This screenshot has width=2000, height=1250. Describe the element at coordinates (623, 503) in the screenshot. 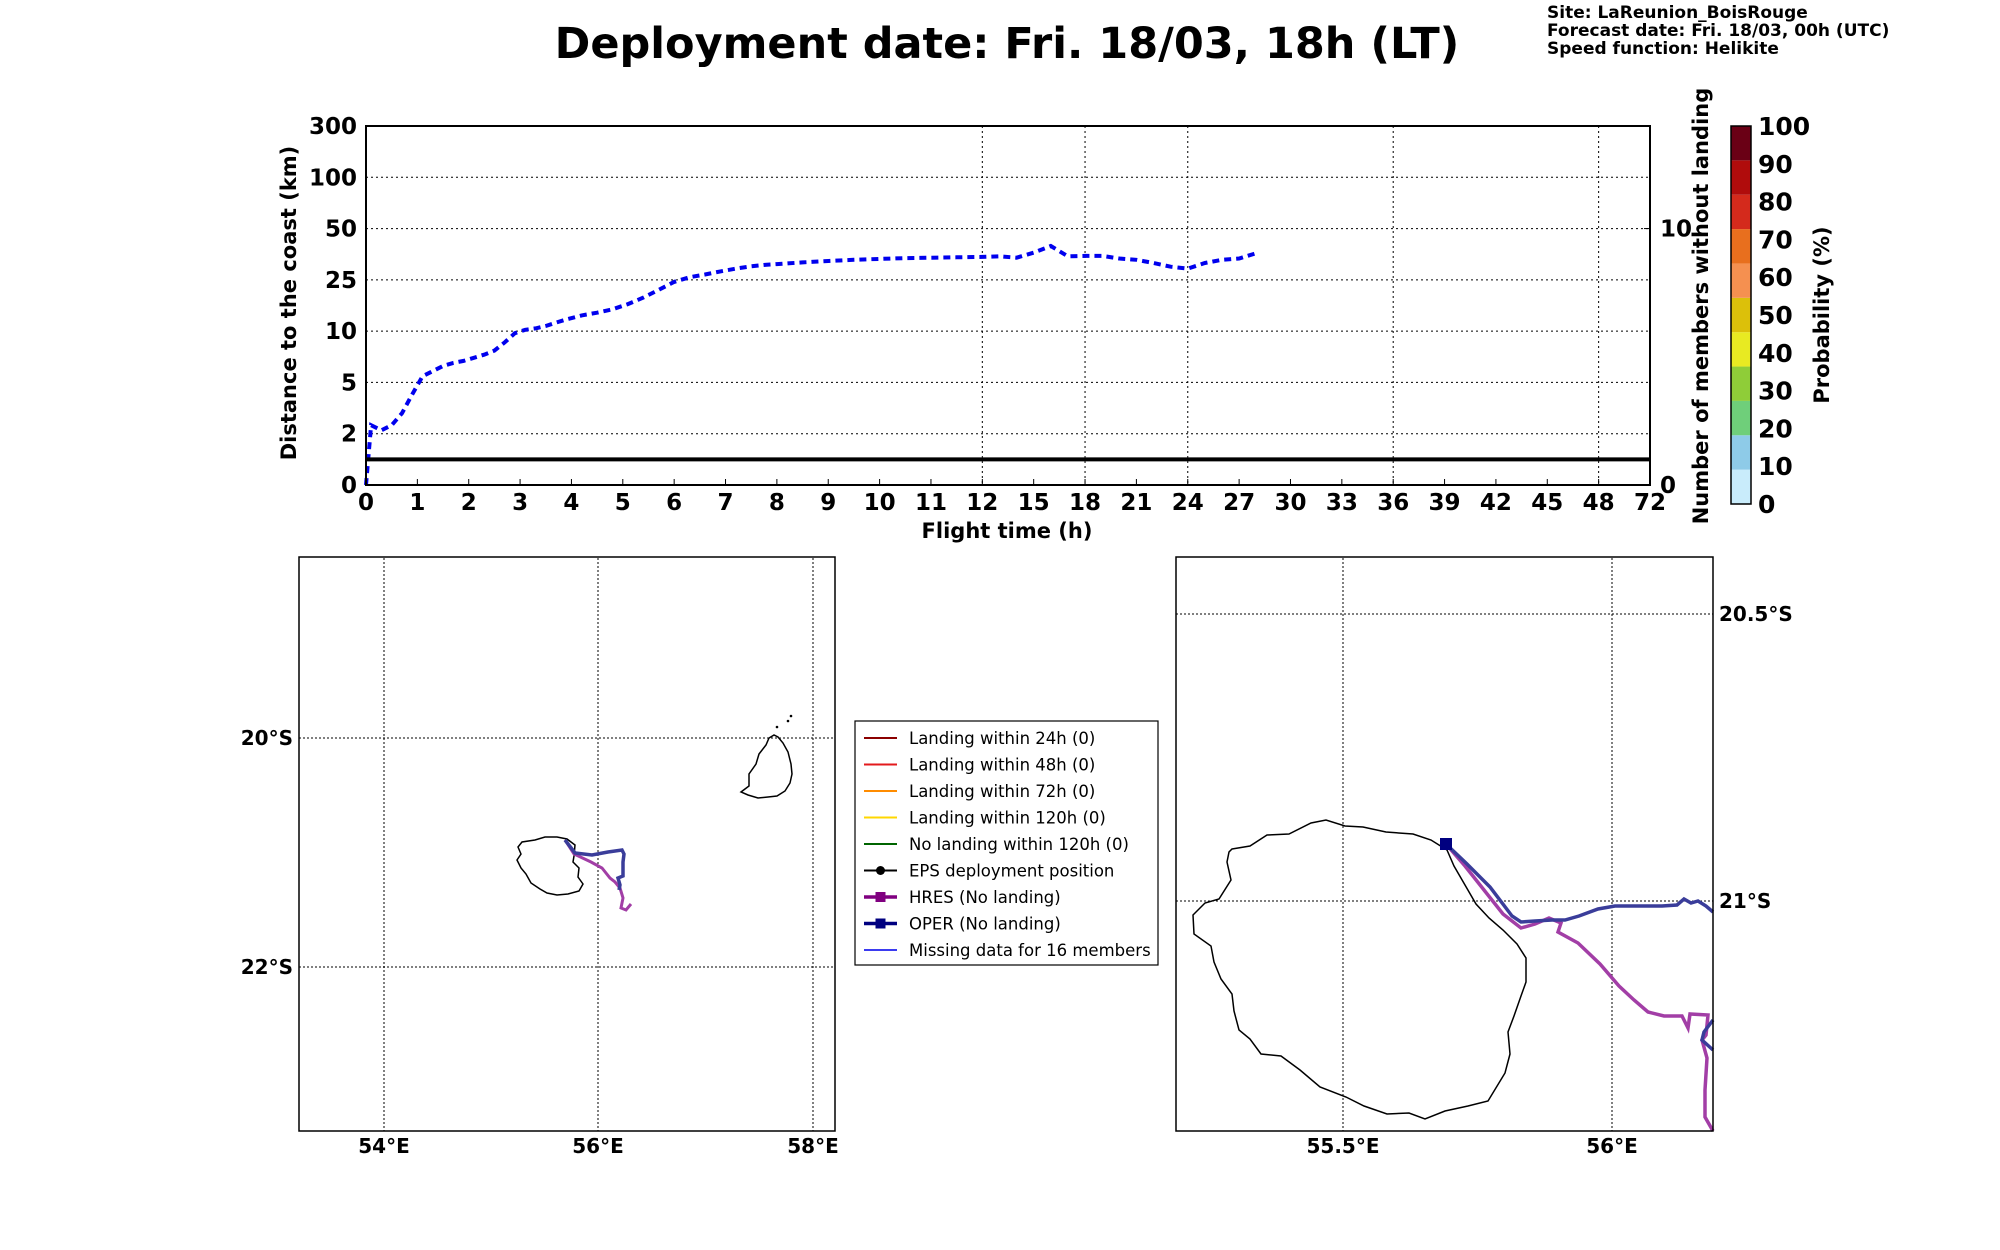

I see `x-tick-label: 5` at that location.